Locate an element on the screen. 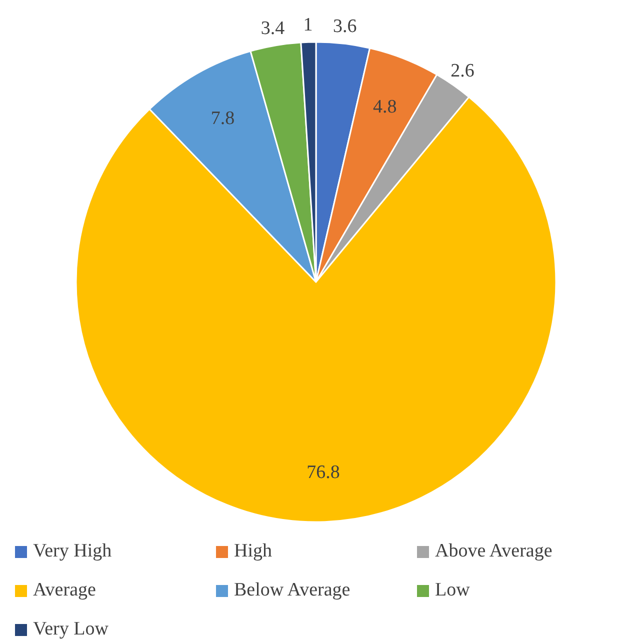 This screenshot has width=627, height=643. data-label: 2.6 is located at coordinates (462, 71).